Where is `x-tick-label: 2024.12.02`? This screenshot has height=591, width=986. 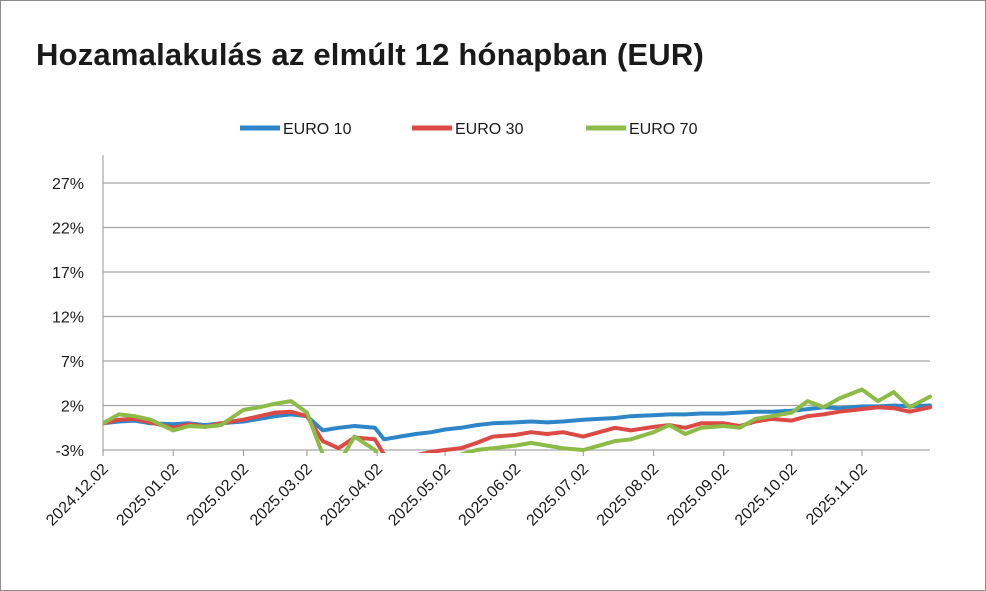
x-tick-label: 2024.12.02 is located at coordinates (77, 495).